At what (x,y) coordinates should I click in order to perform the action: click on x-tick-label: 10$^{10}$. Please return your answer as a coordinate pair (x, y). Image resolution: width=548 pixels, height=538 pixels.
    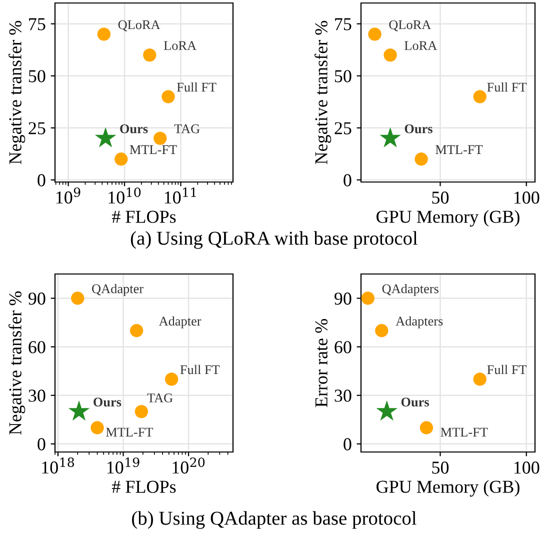
    Looking at the image, I should click on (124, 195).